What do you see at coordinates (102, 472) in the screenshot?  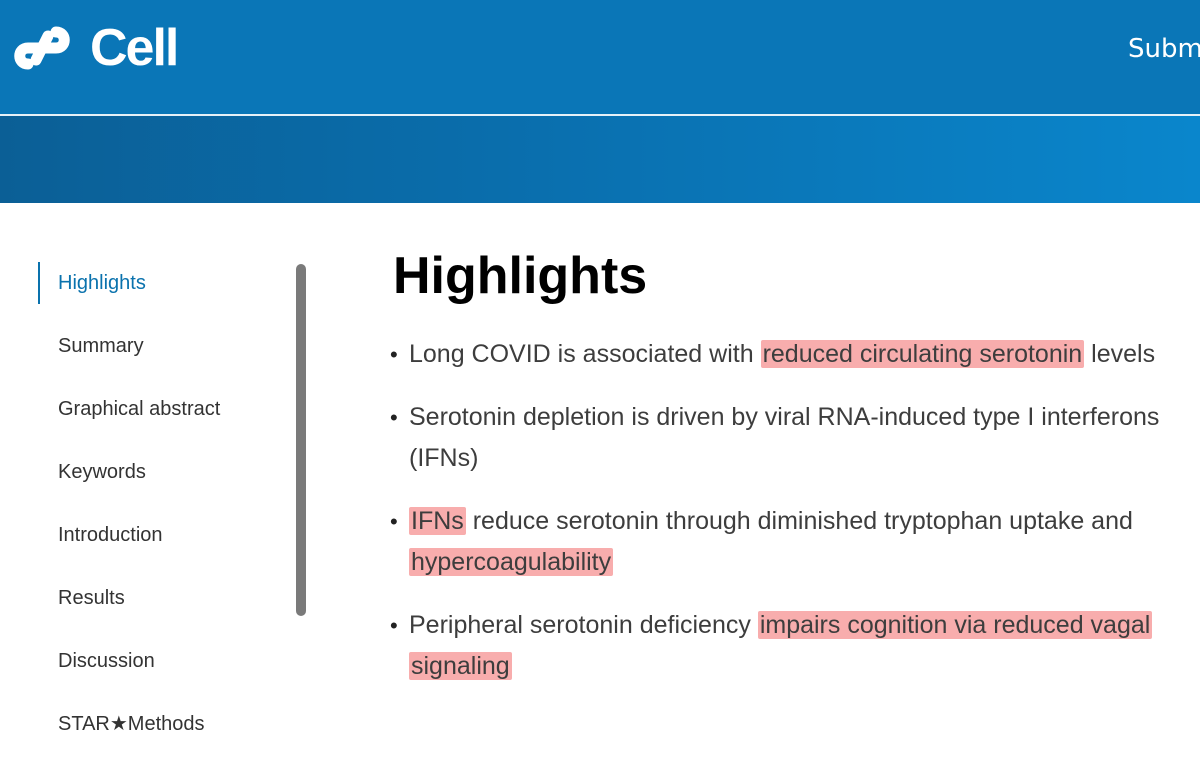 I see `toc-item-keywords: Keywords` at bounding box center [102, 472].